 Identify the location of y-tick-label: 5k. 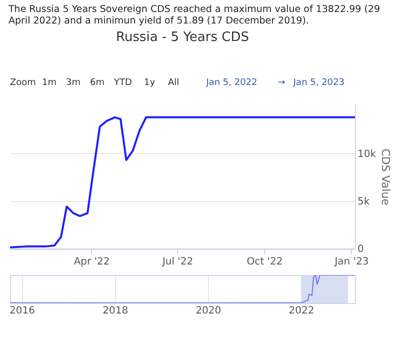
(364, 202).